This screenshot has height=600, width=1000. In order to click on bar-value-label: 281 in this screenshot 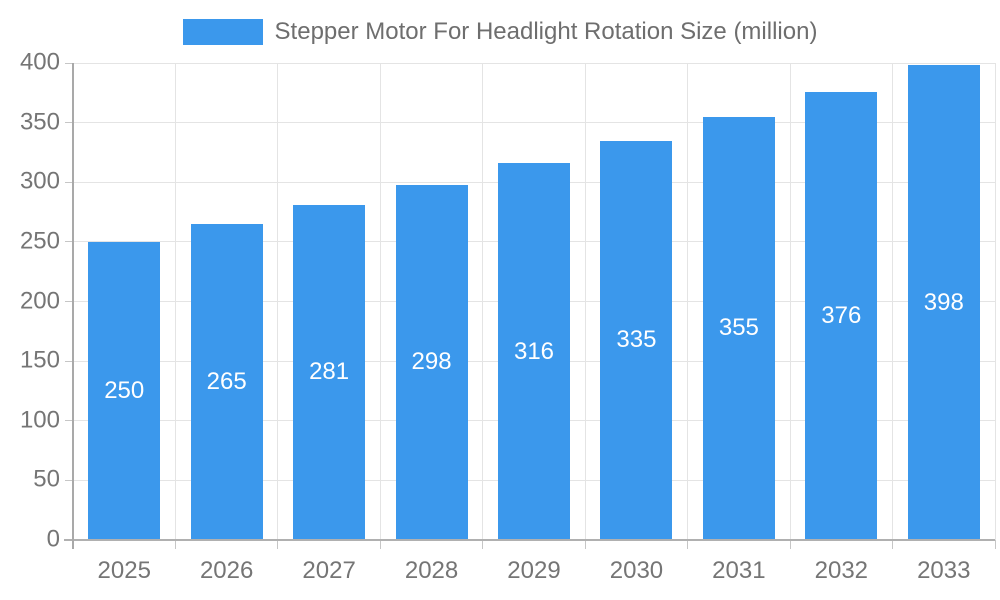, I will do `click(329, 372)`.